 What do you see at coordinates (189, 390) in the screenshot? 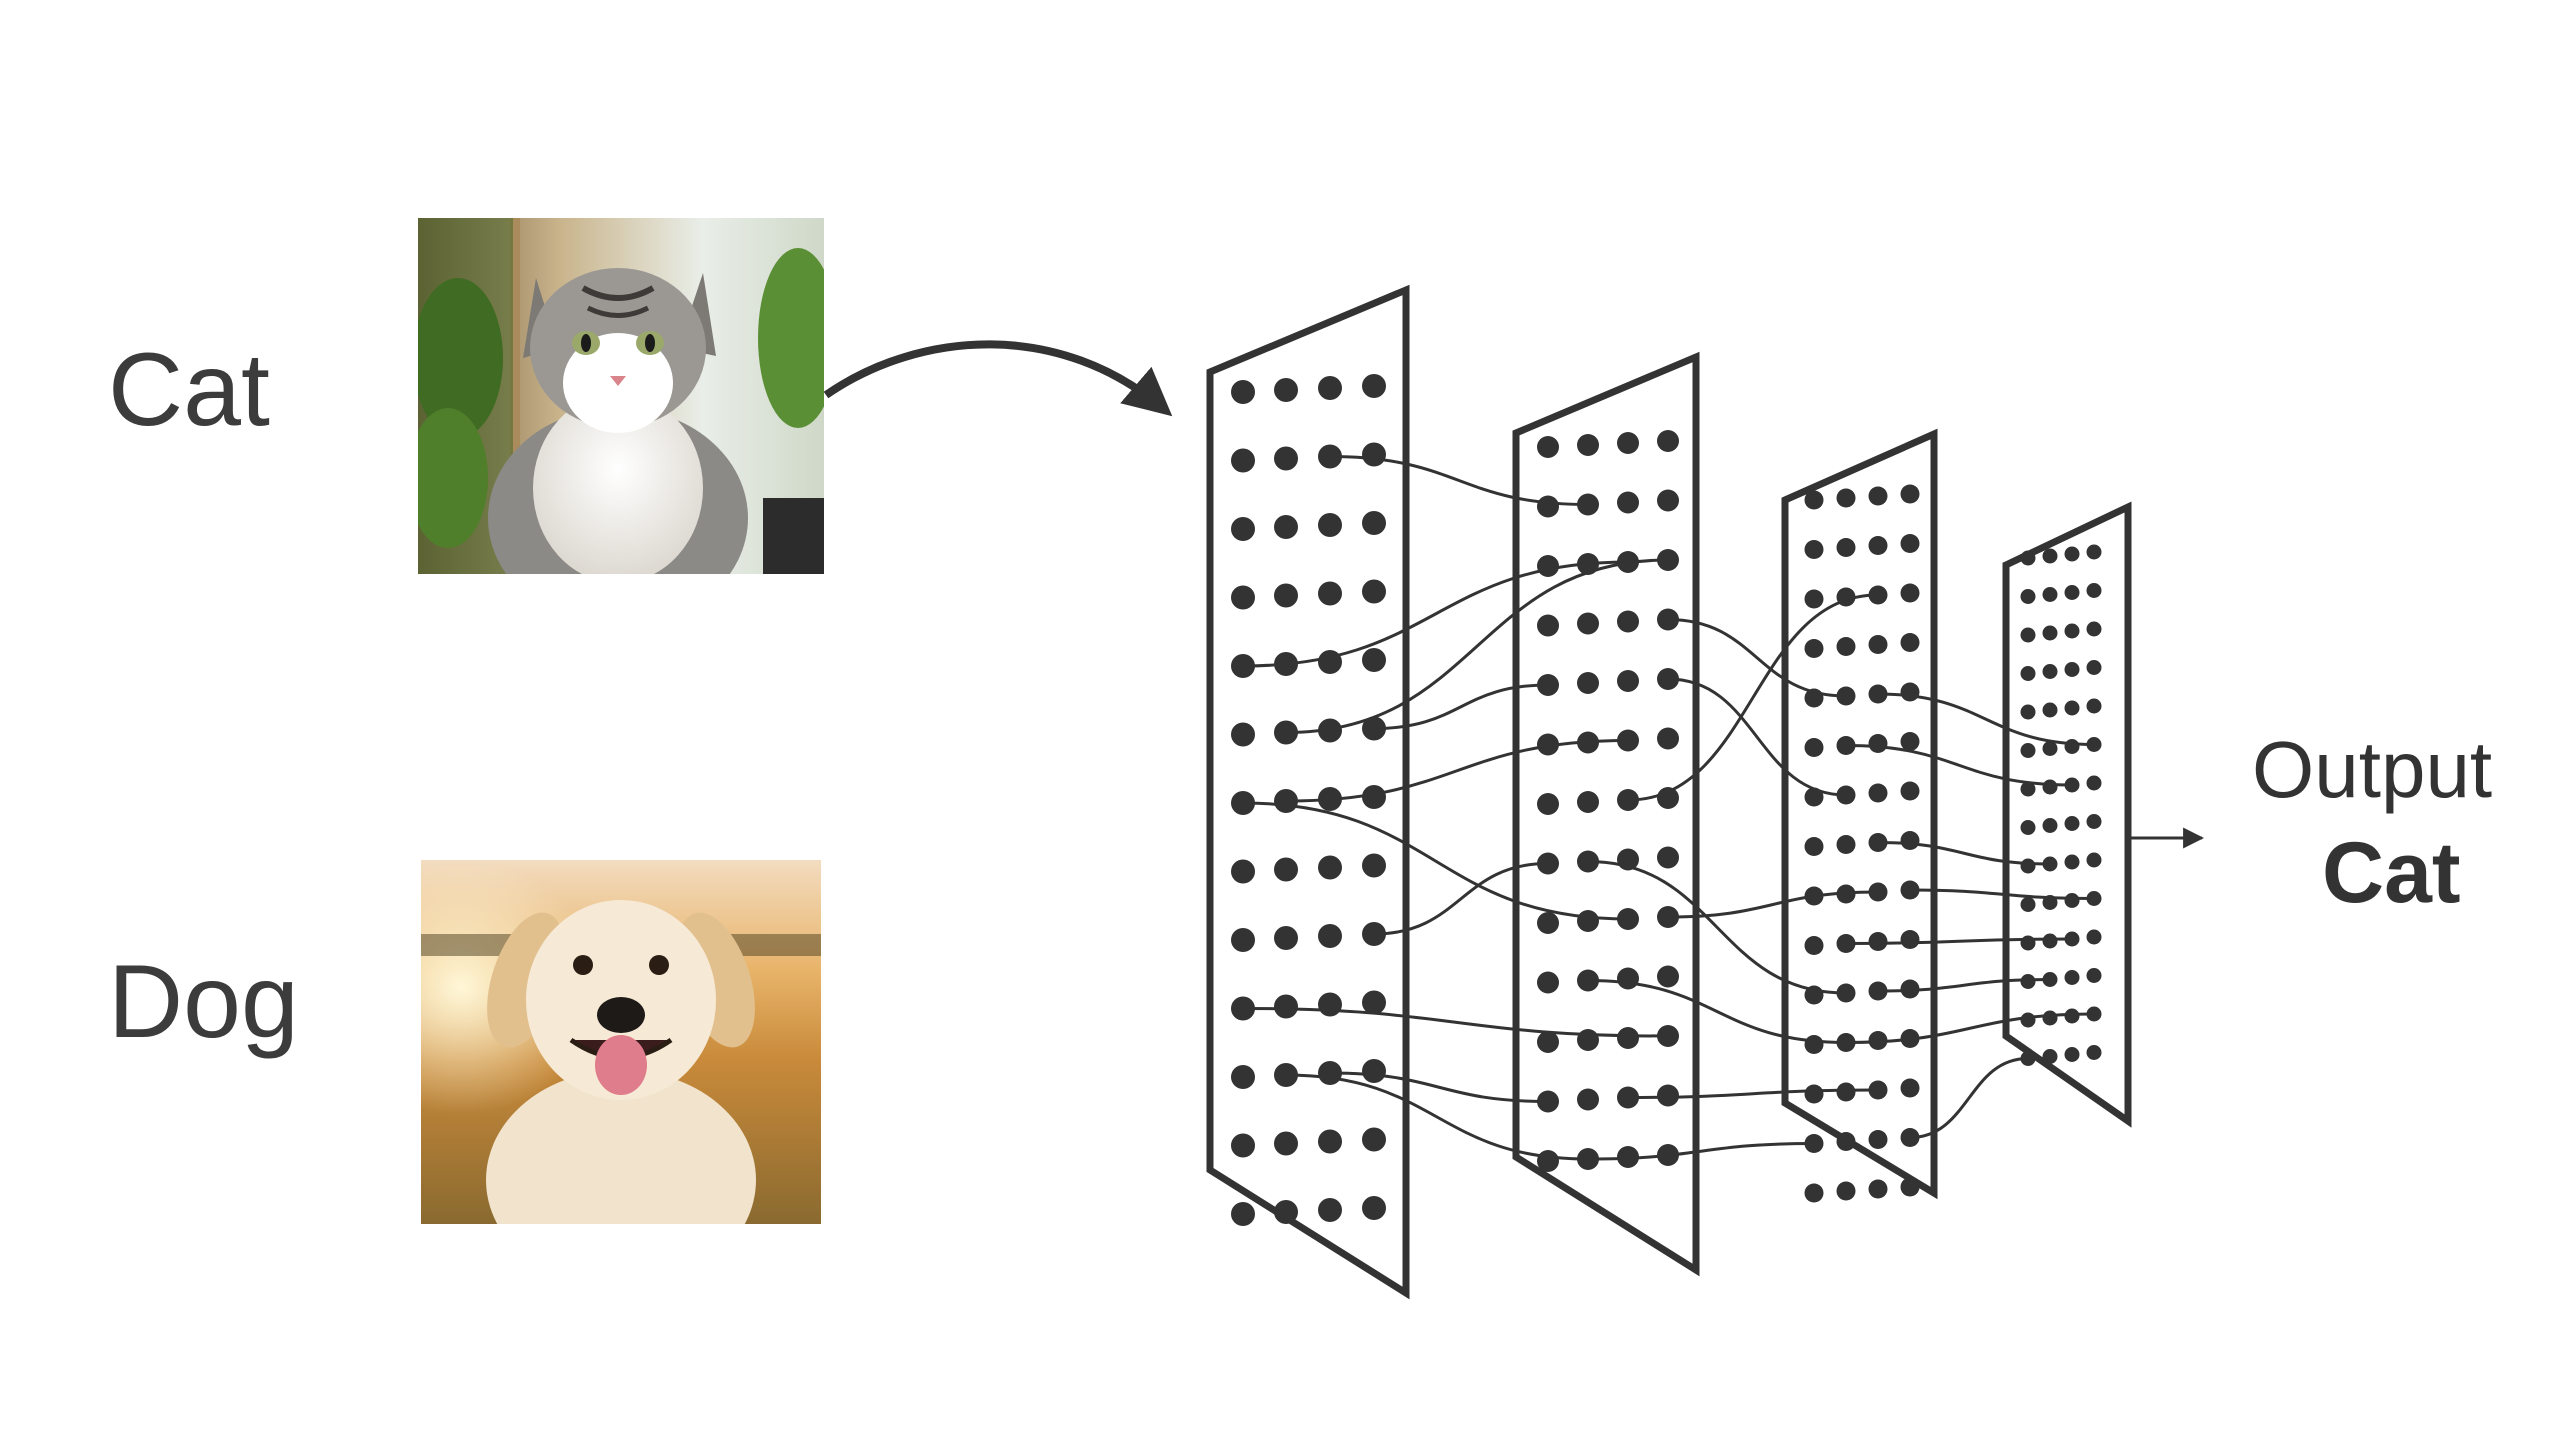
I see `cat-label: Cat` at bounding box center [189, 390].